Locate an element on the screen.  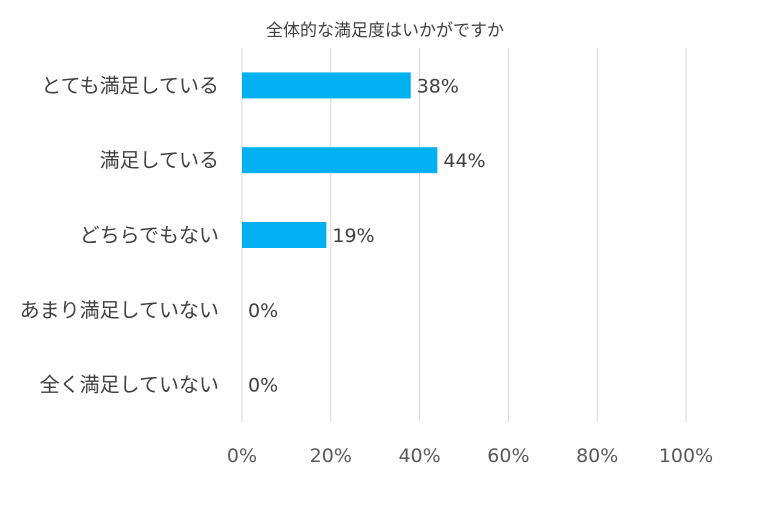
category-label: どちらでもない is located at coordinates (149, 235).